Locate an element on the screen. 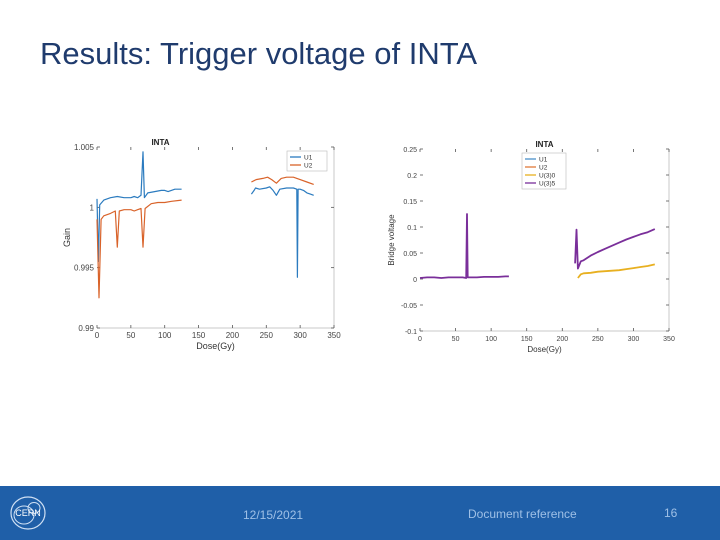 This screenshot has width=720, height=540. y-tick-label: 0.15 is located at coordinates (410, 202).